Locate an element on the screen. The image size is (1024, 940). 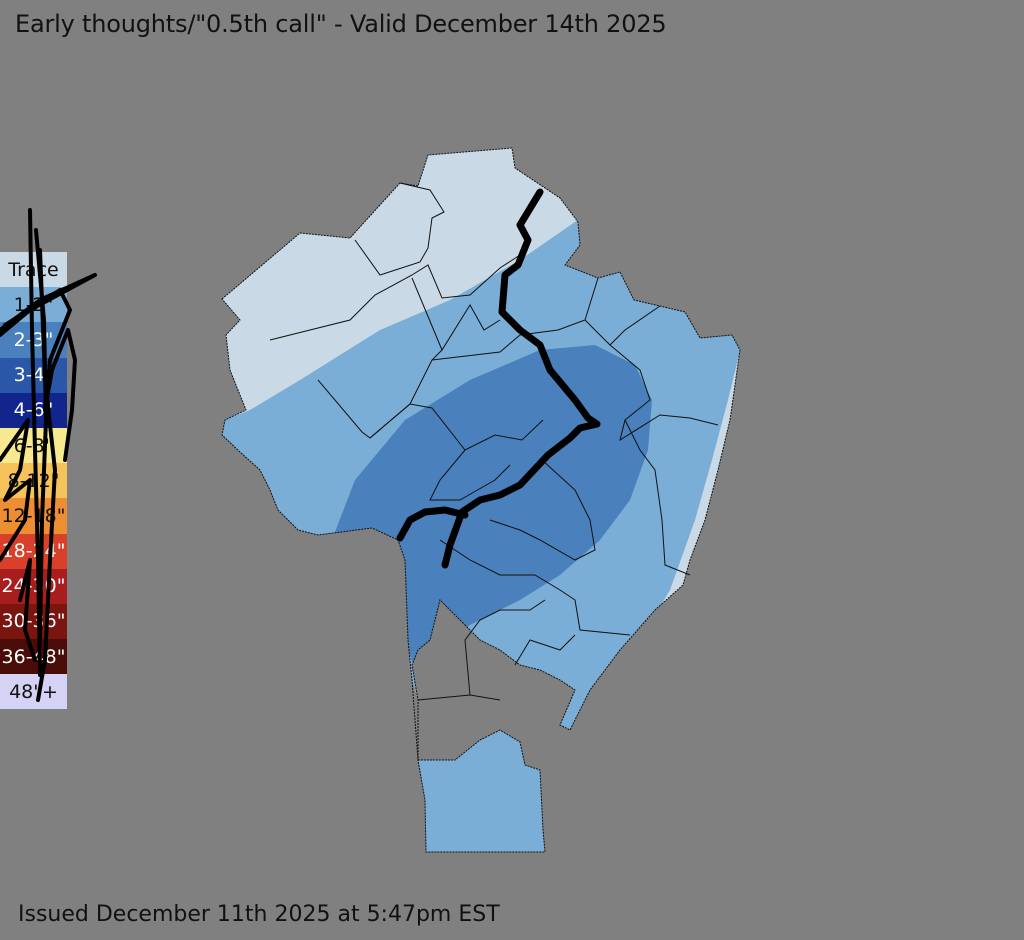
band-2-3-inch is located at coordinates (491, 507).